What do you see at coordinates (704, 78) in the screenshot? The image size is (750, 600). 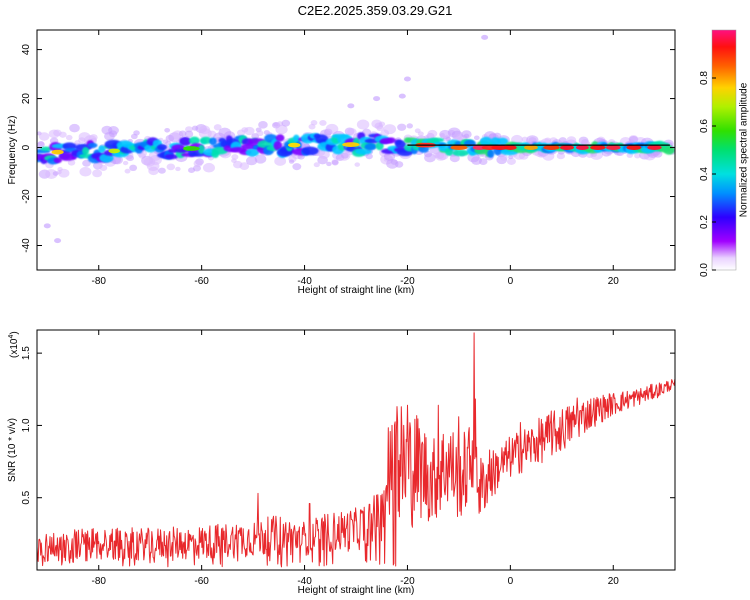 I see `colorbar-tick-label: 0.8` at bounding box center [704, 78].